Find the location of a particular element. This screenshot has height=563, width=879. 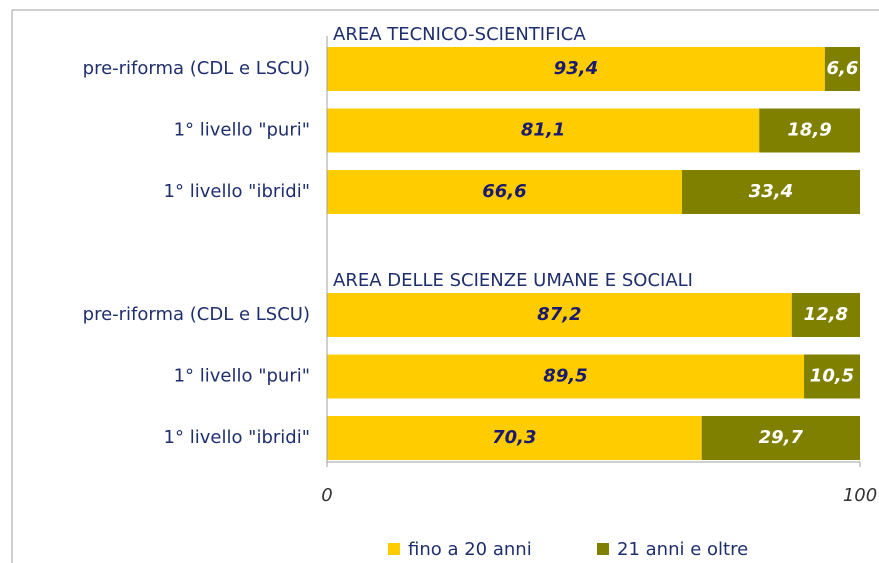

value-label: 10,5 is located at coordinates (832, 376).